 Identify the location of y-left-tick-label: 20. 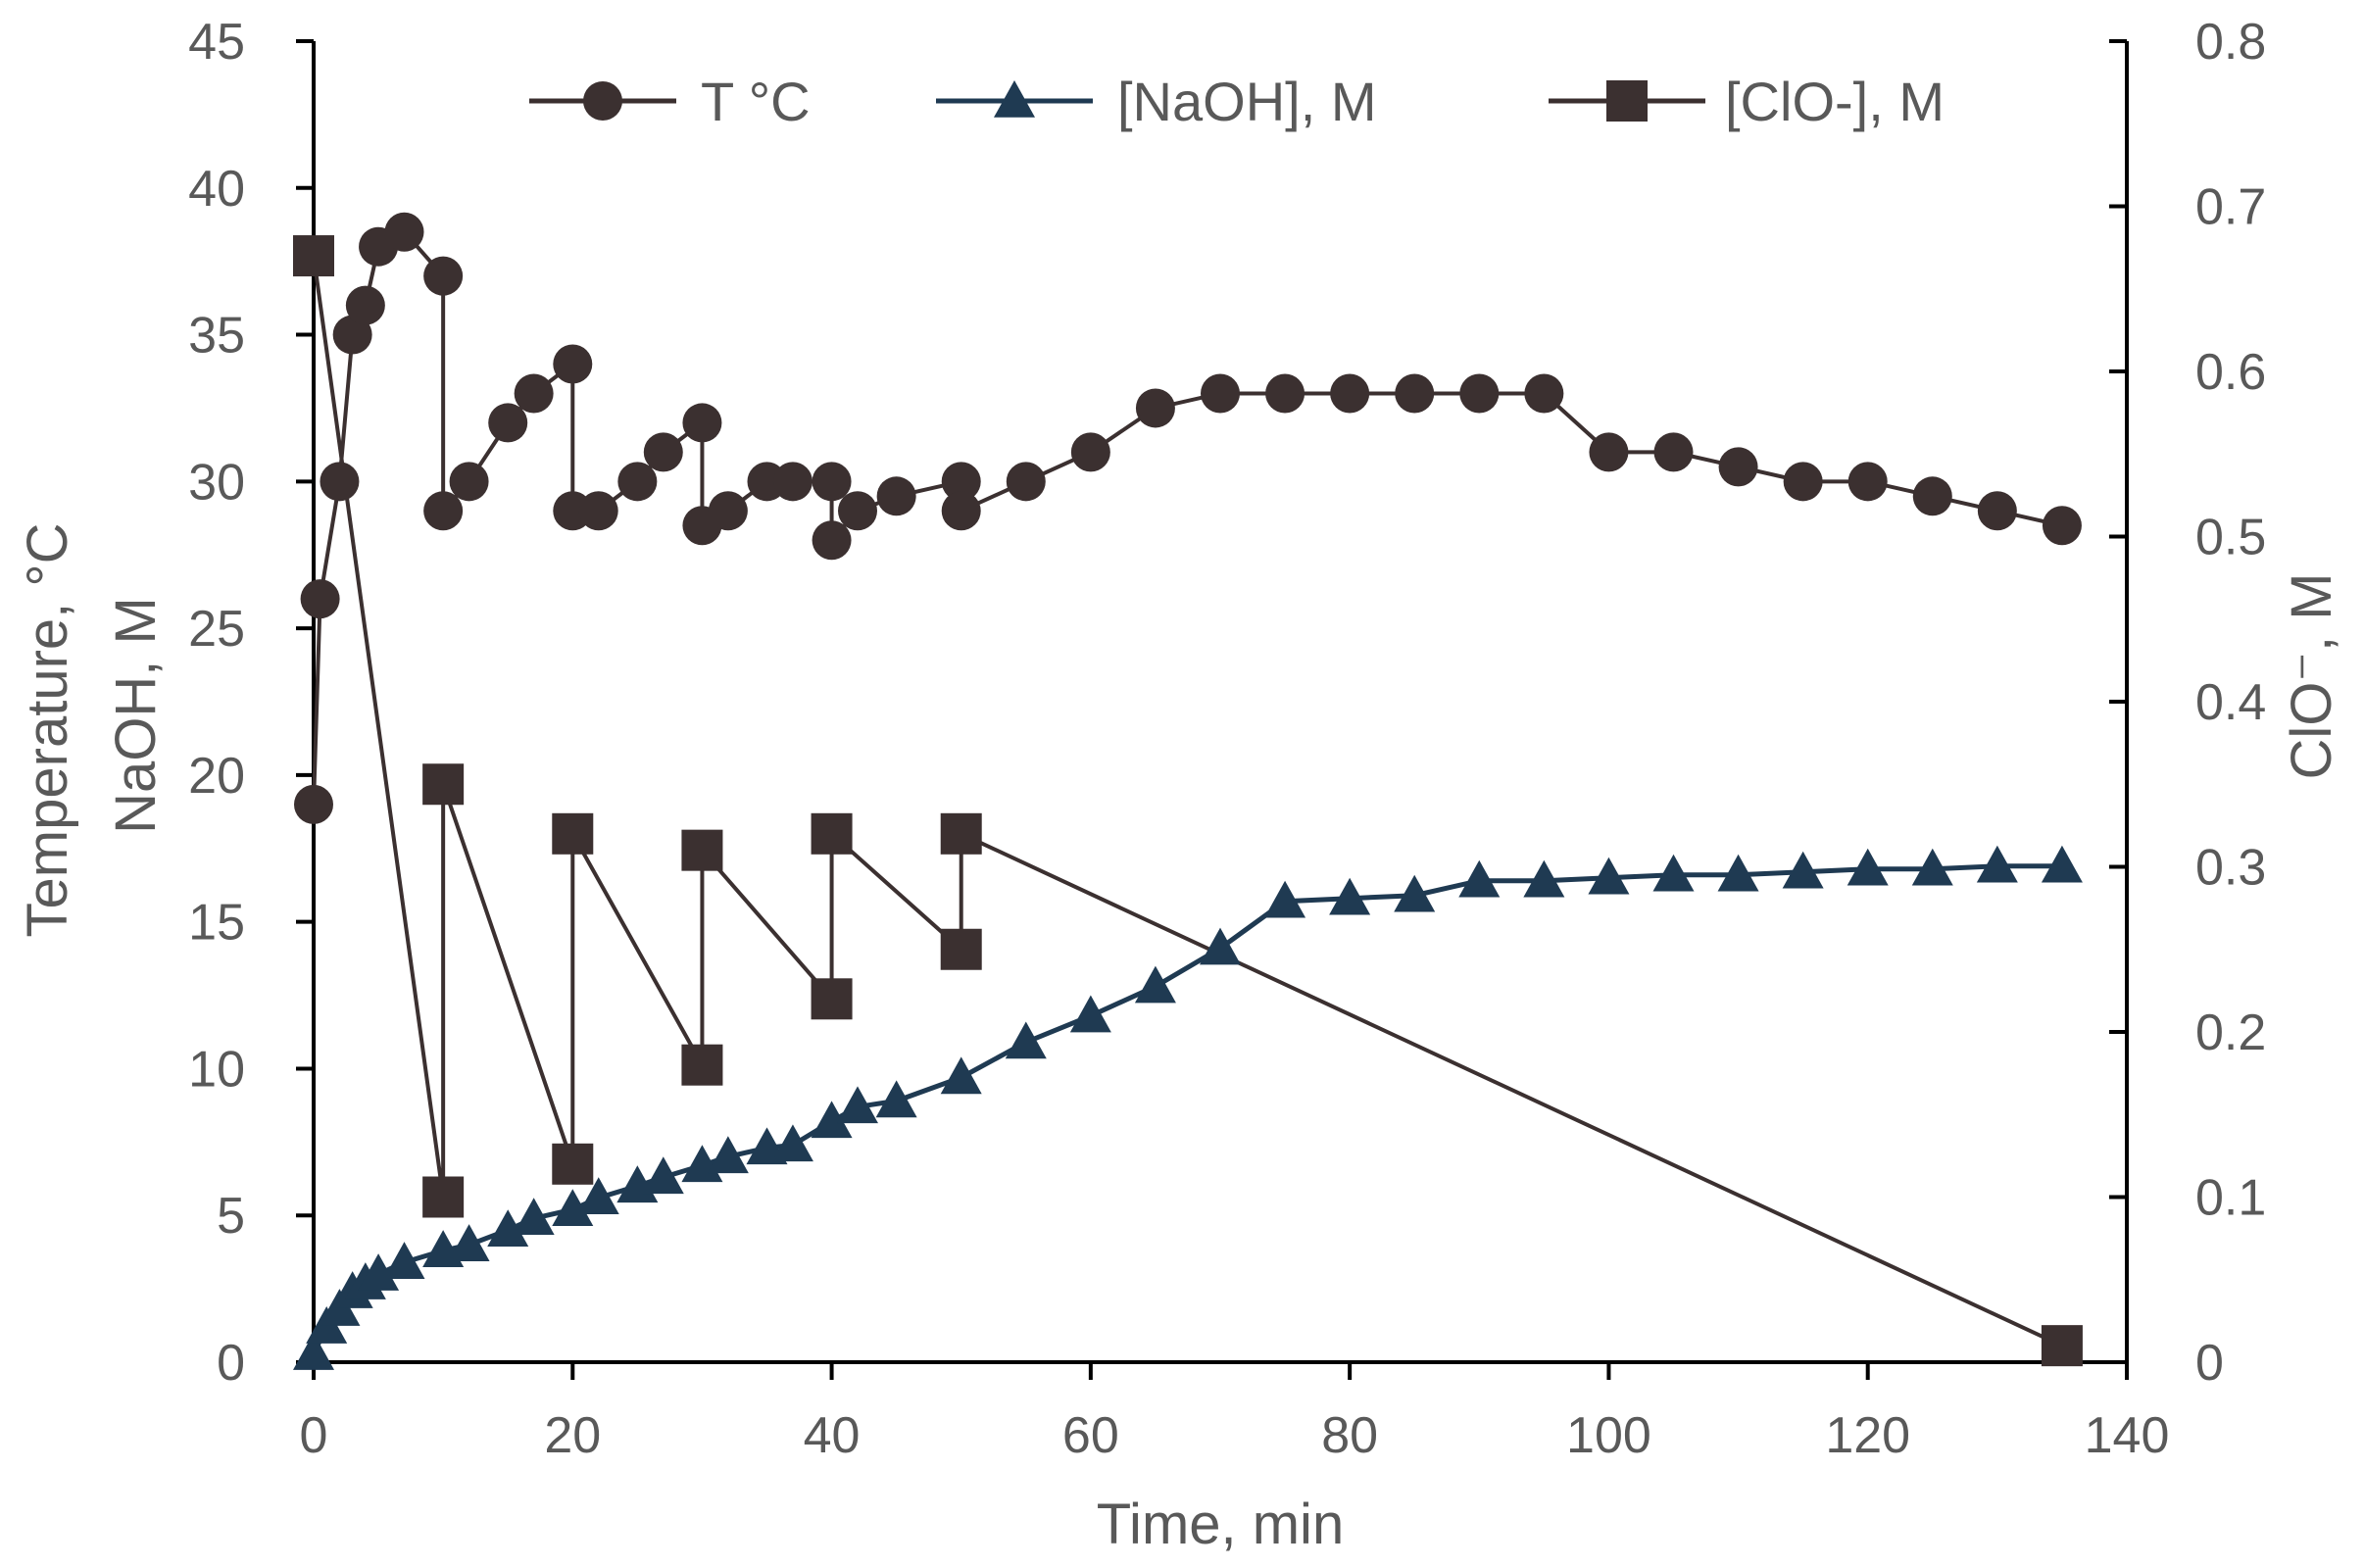
(216, 776).